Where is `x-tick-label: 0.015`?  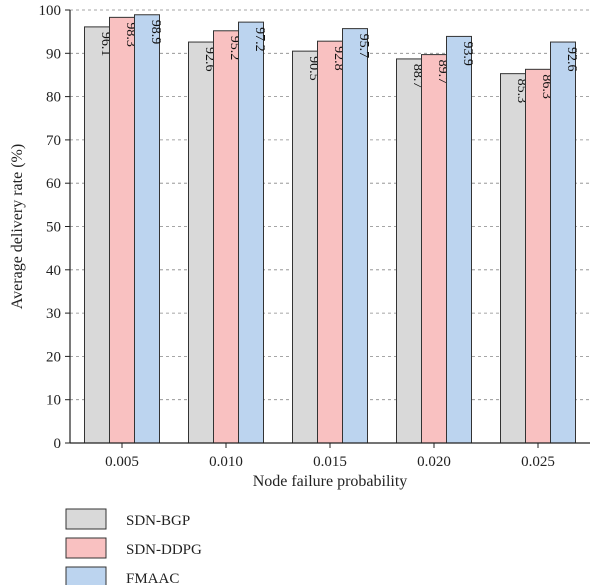
x-tick-label: 0.015 is located at coordinates (330, 462).